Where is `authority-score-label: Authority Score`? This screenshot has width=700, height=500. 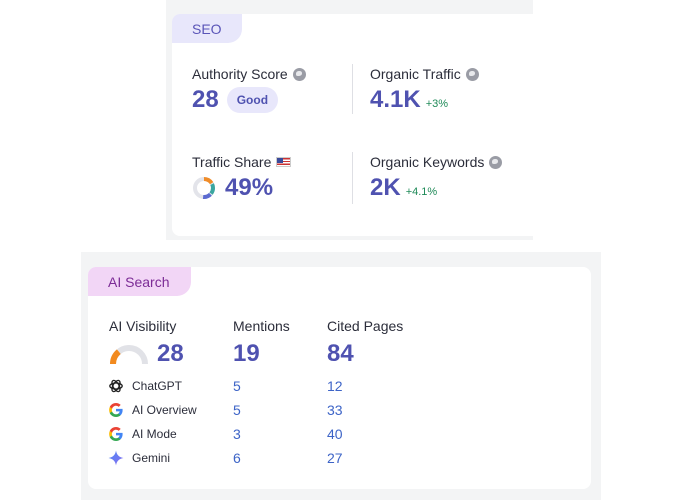
authority-score-label: Authority Score is located at coordinates (240, 74).